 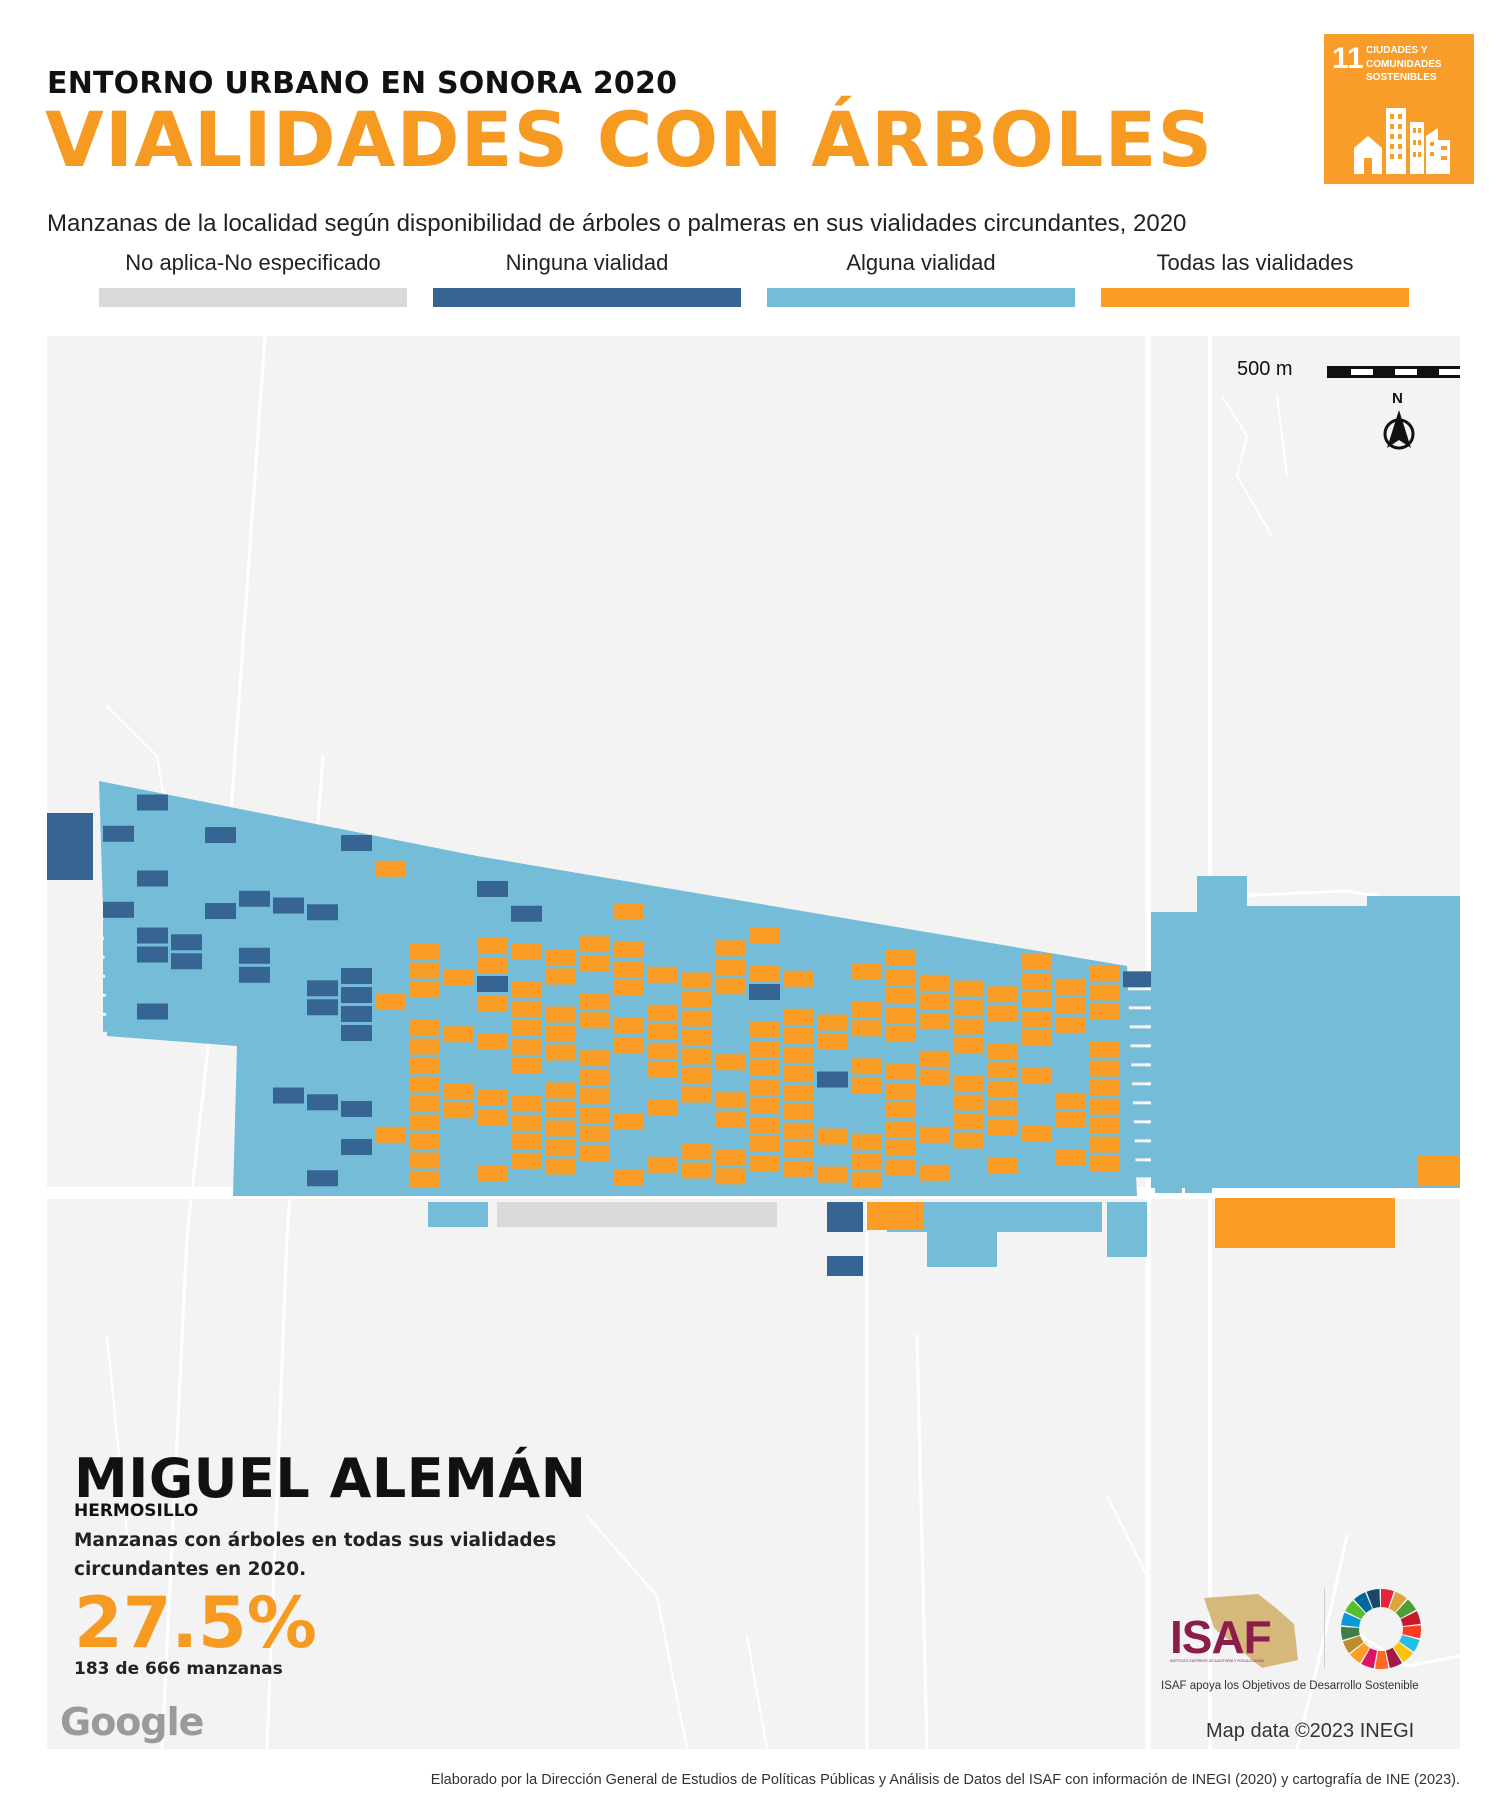 What do you see at coordinates (458, 1214) in the screenshot?
I see `south-strip-alguna` at bounding box center [458, 1214].